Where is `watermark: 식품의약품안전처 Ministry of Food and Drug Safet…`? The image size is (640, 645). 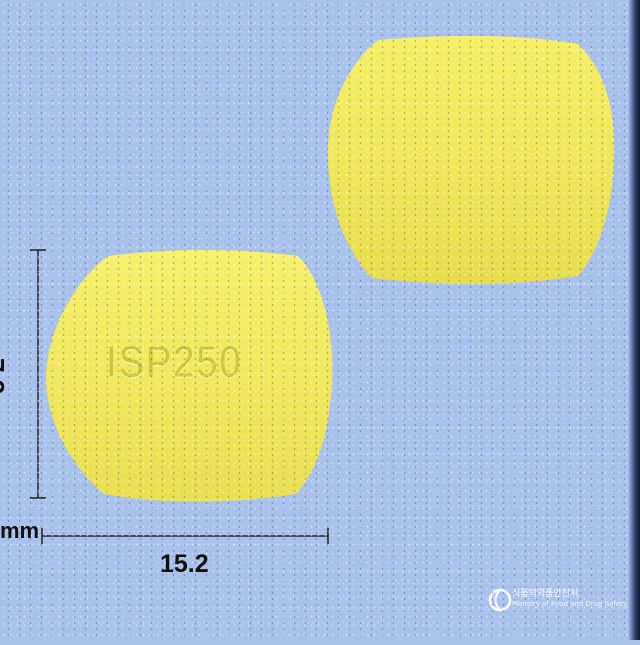 watermark: 식품의약품안전처 Ministry of Food and Drug Safet… is located at coordinates (557, 602).